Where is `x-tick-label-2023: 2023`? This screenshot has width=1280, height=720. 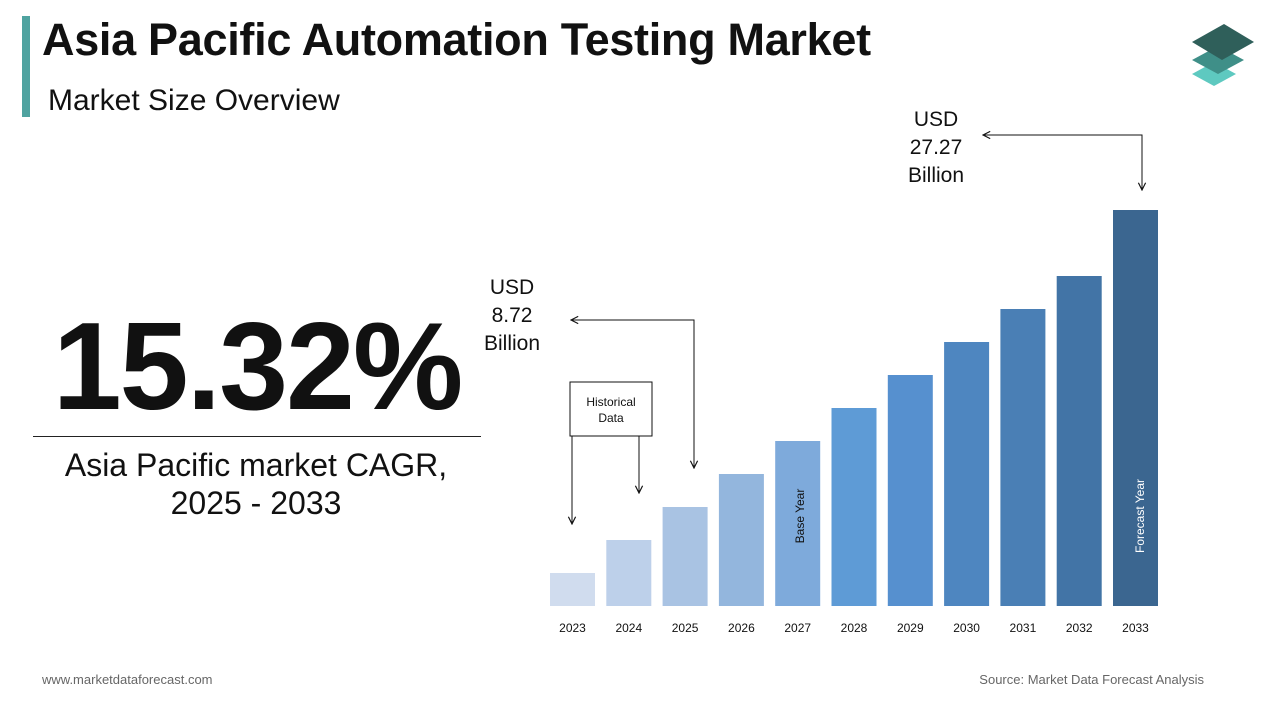
x-tick-label-2023: 2023 is located at coordinates (572, 628).